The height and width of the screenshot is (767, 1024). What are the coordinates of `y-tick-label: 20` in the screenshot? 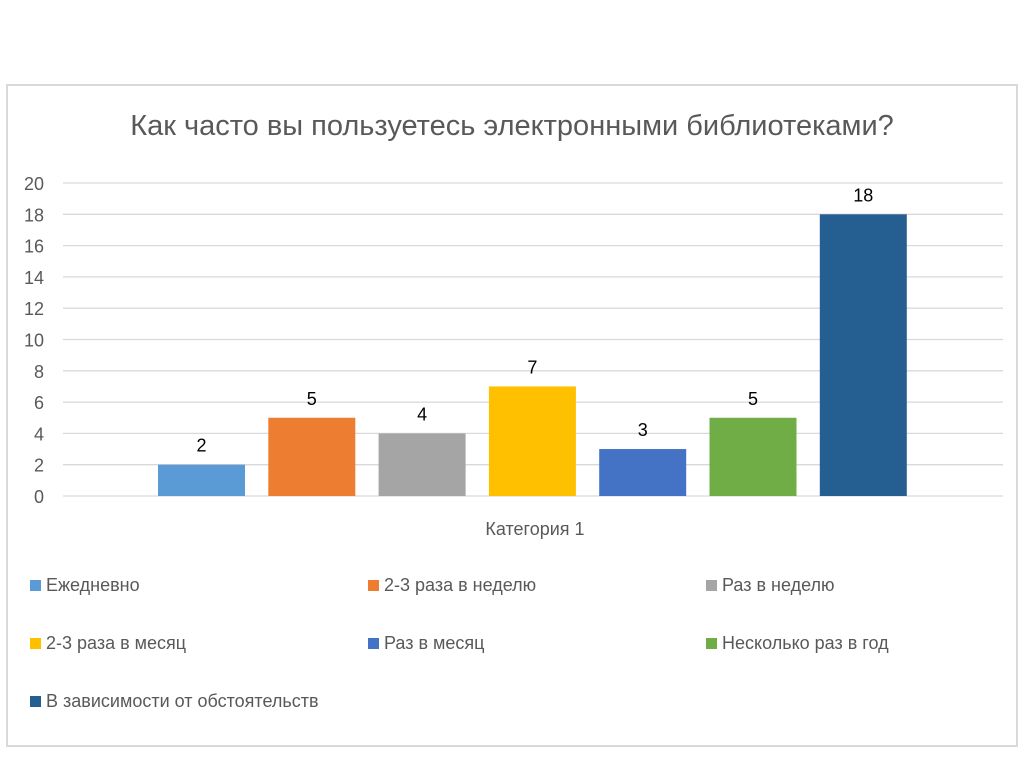 It's located at (34, 184).